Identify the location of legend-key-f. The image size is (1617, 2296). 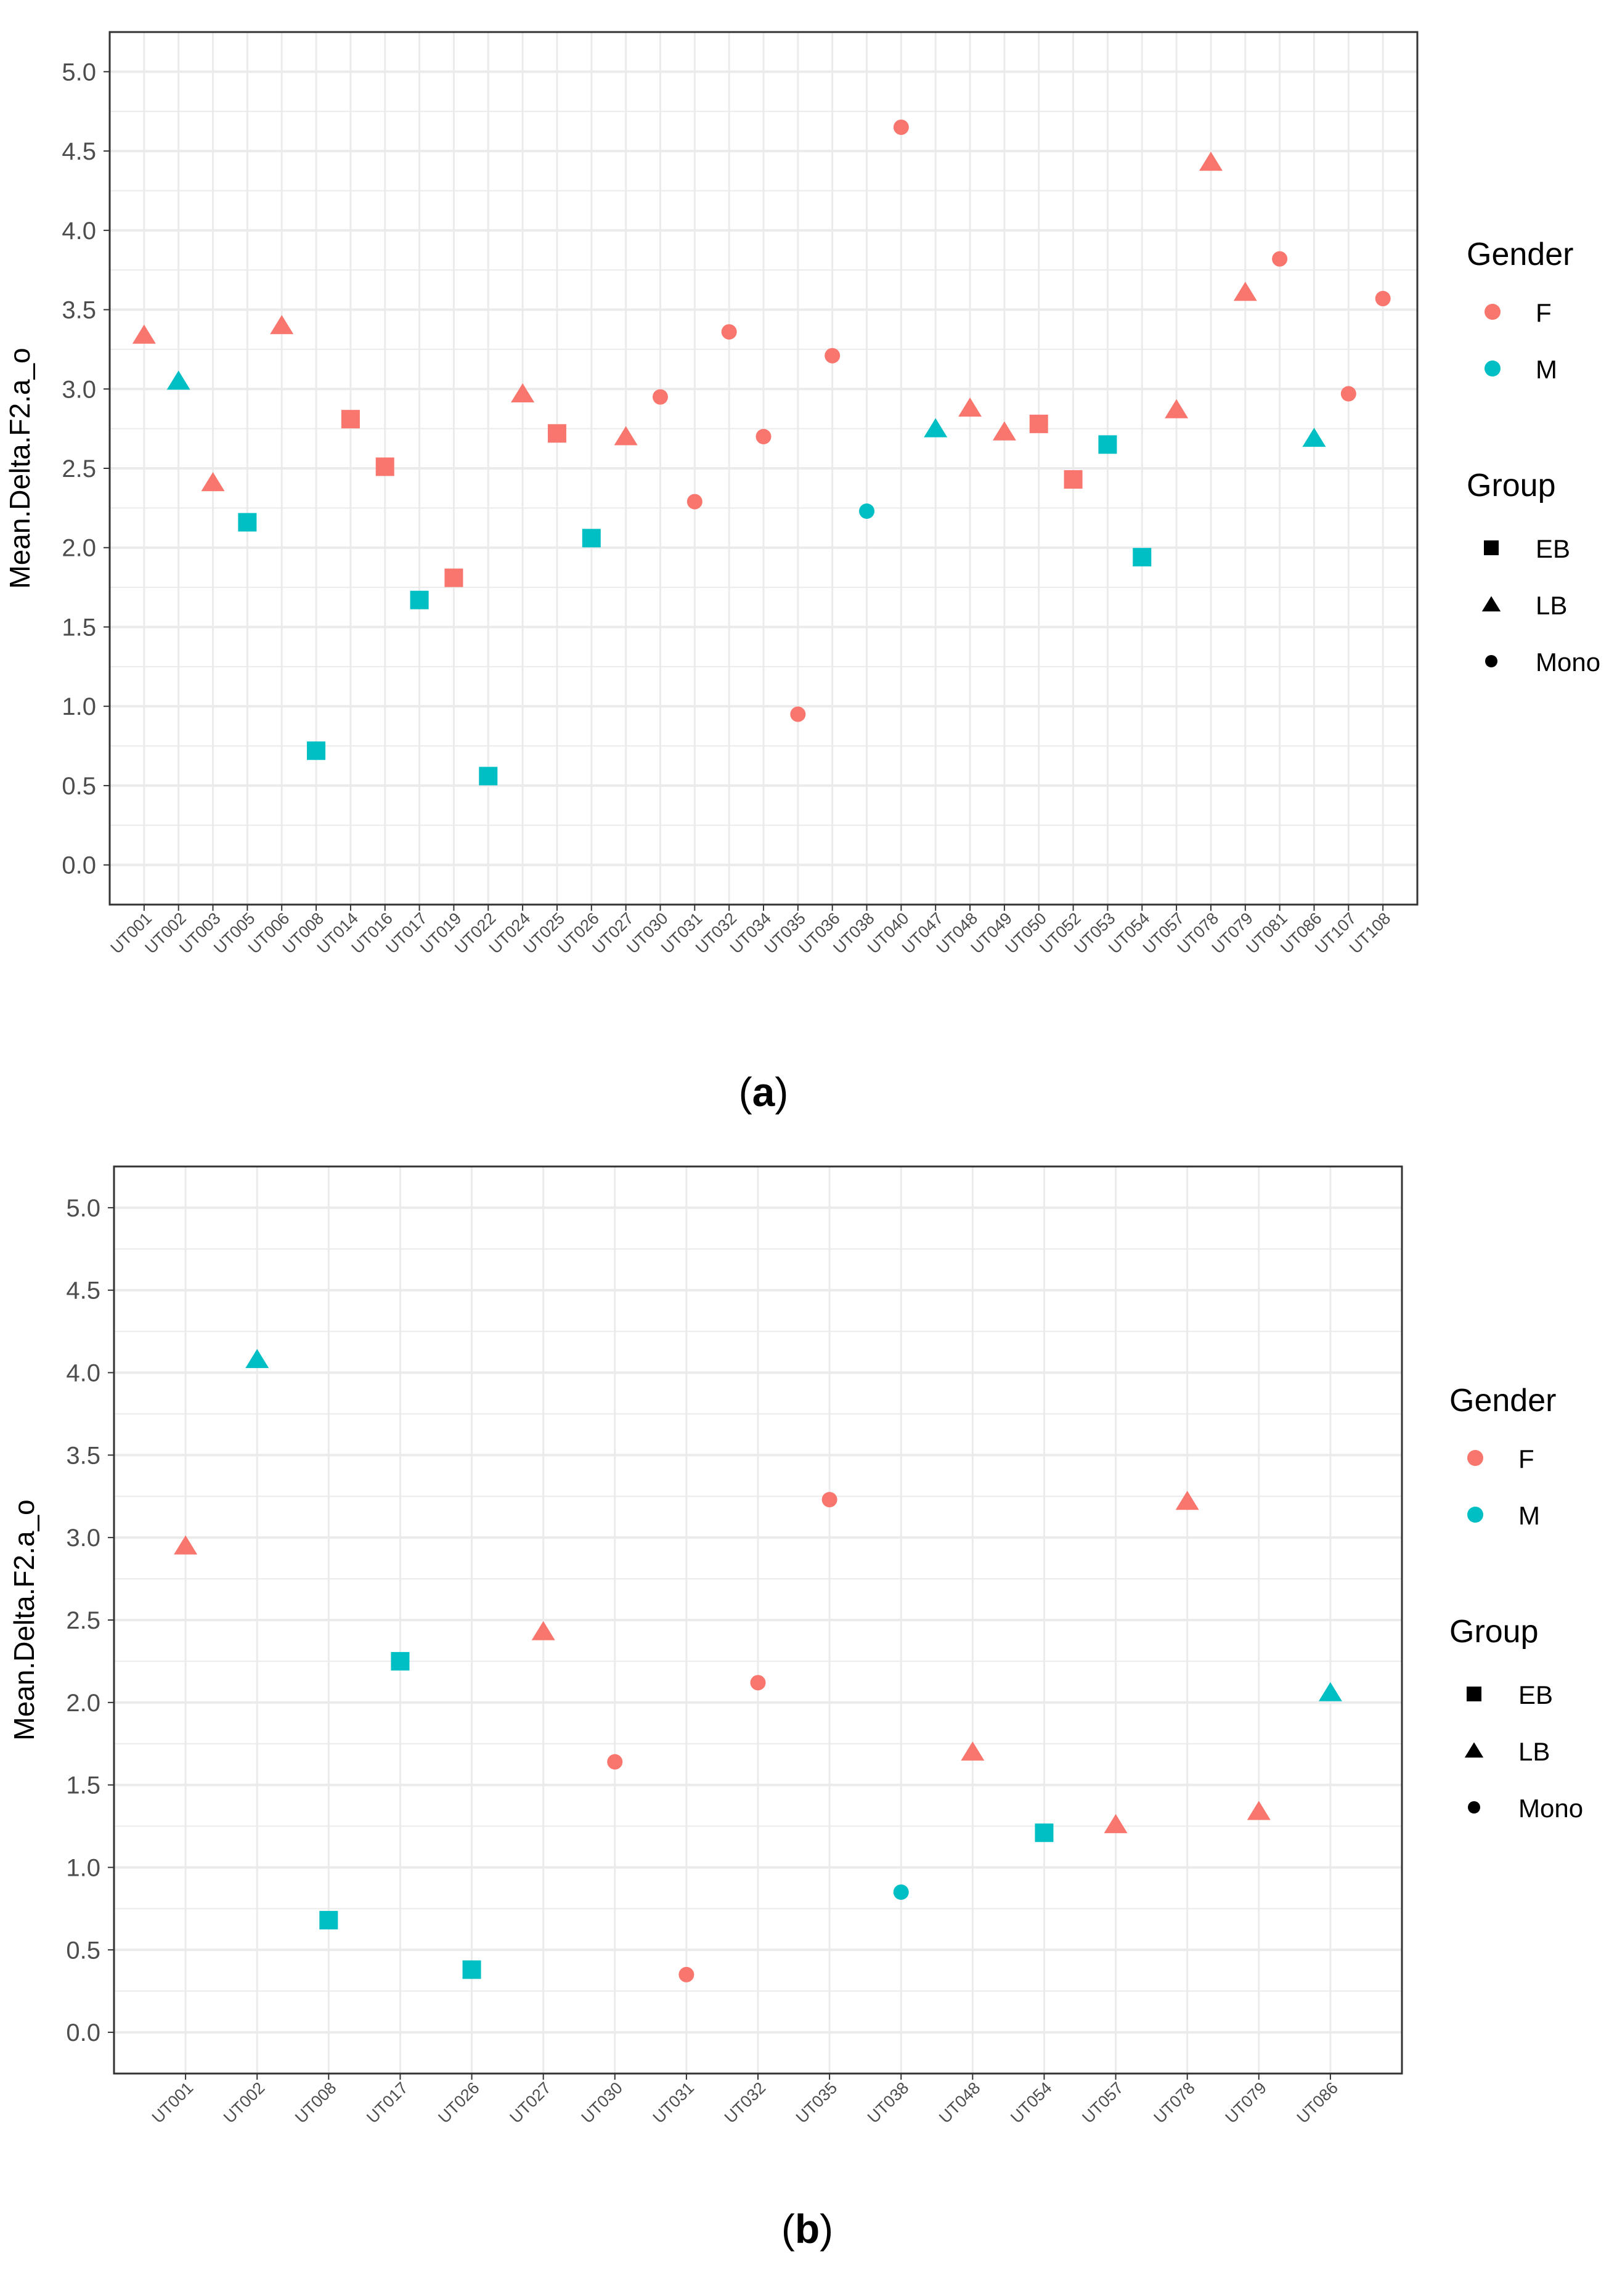
(1475, 1458).